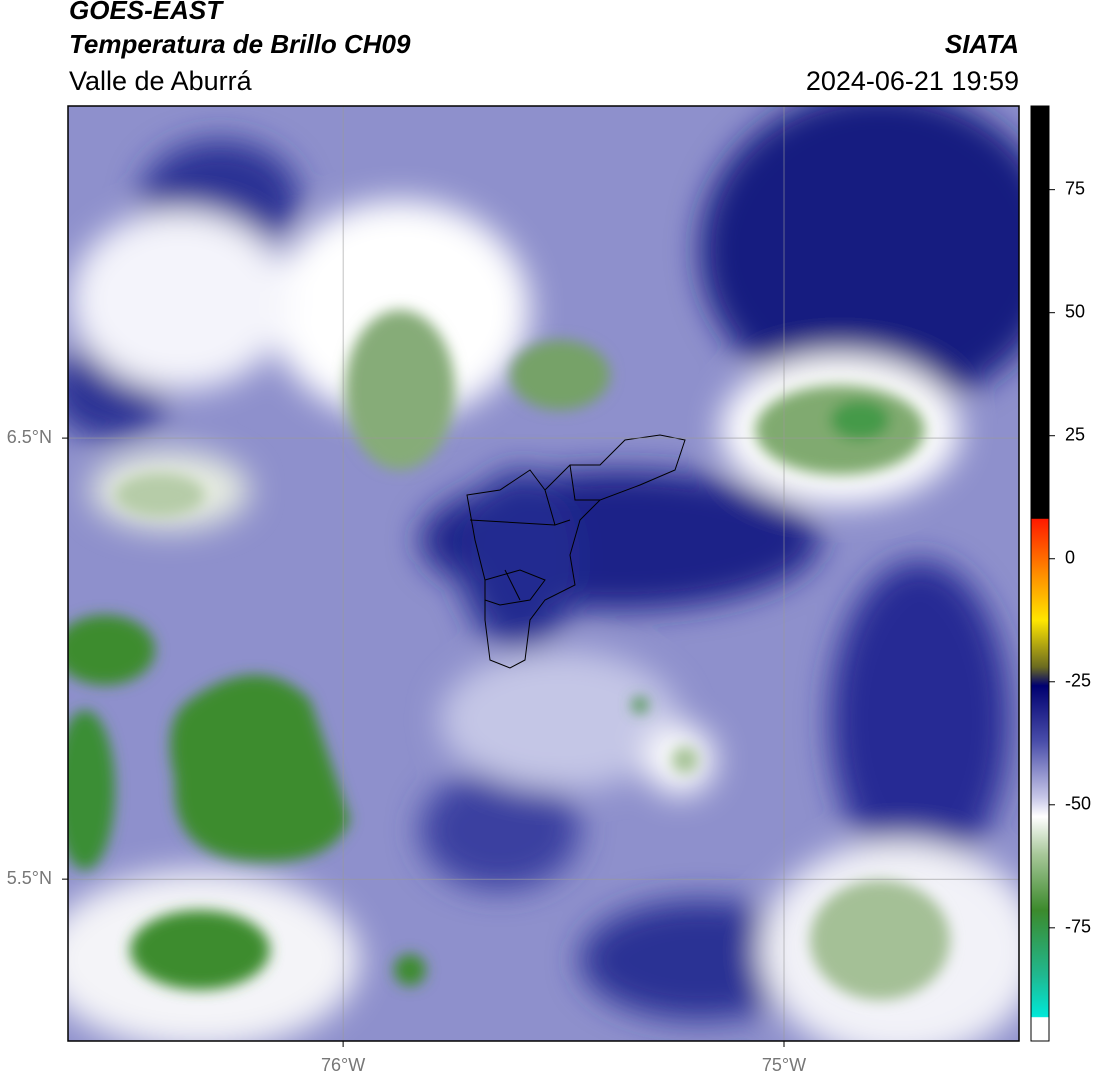 This screenshot has height=1083, width=1094. What do you see at coordinates (29, 437) in the screenshot?
I see `y-tick-label: 6.5°N` at bounding box center [29, 437].